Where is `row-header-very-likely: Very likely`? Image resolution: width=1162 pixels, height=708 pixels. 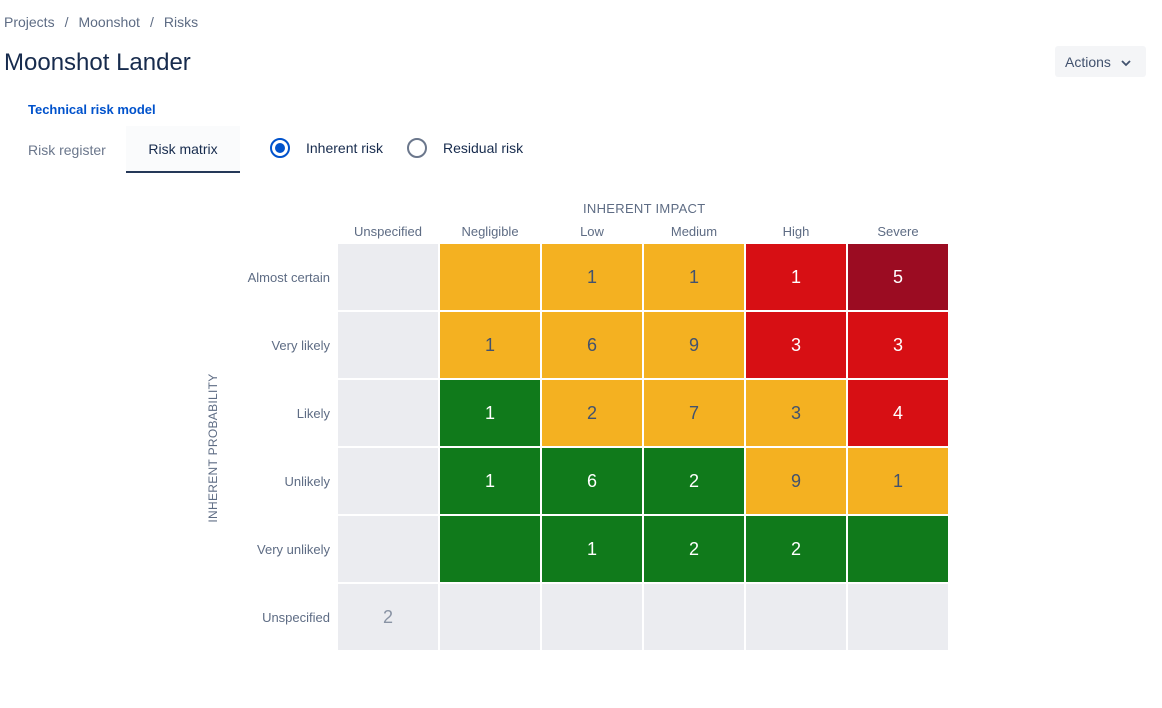 row-header-very-likely: Very likely is located at coordinates (300, 345).